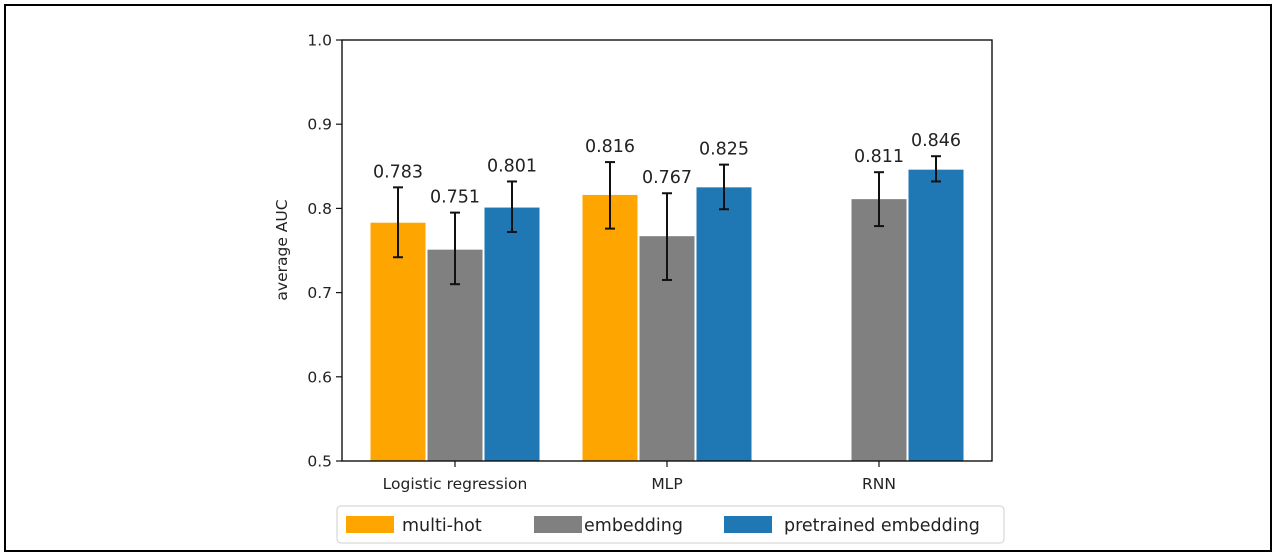 This screenshot has width=1280, height=560. I want to click on y-tick-label: 0.6, so click(319, 377).